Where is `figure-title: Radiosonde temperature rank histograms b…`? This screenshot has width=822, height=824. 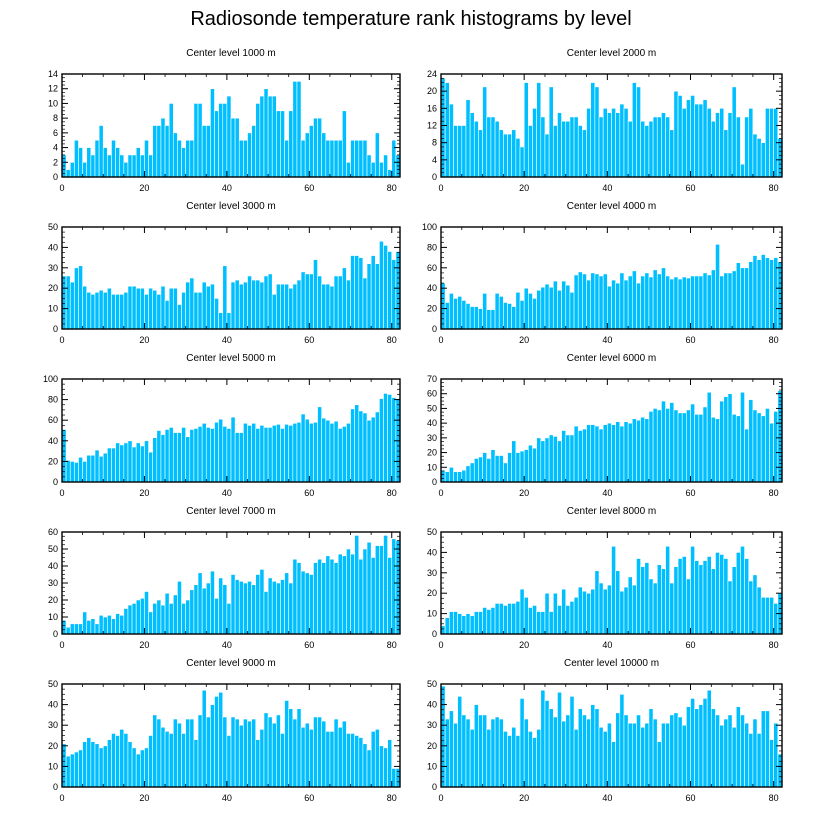 figure-title: Radiosonde temperature rank histograms b… is located at coordinates (411, 19).